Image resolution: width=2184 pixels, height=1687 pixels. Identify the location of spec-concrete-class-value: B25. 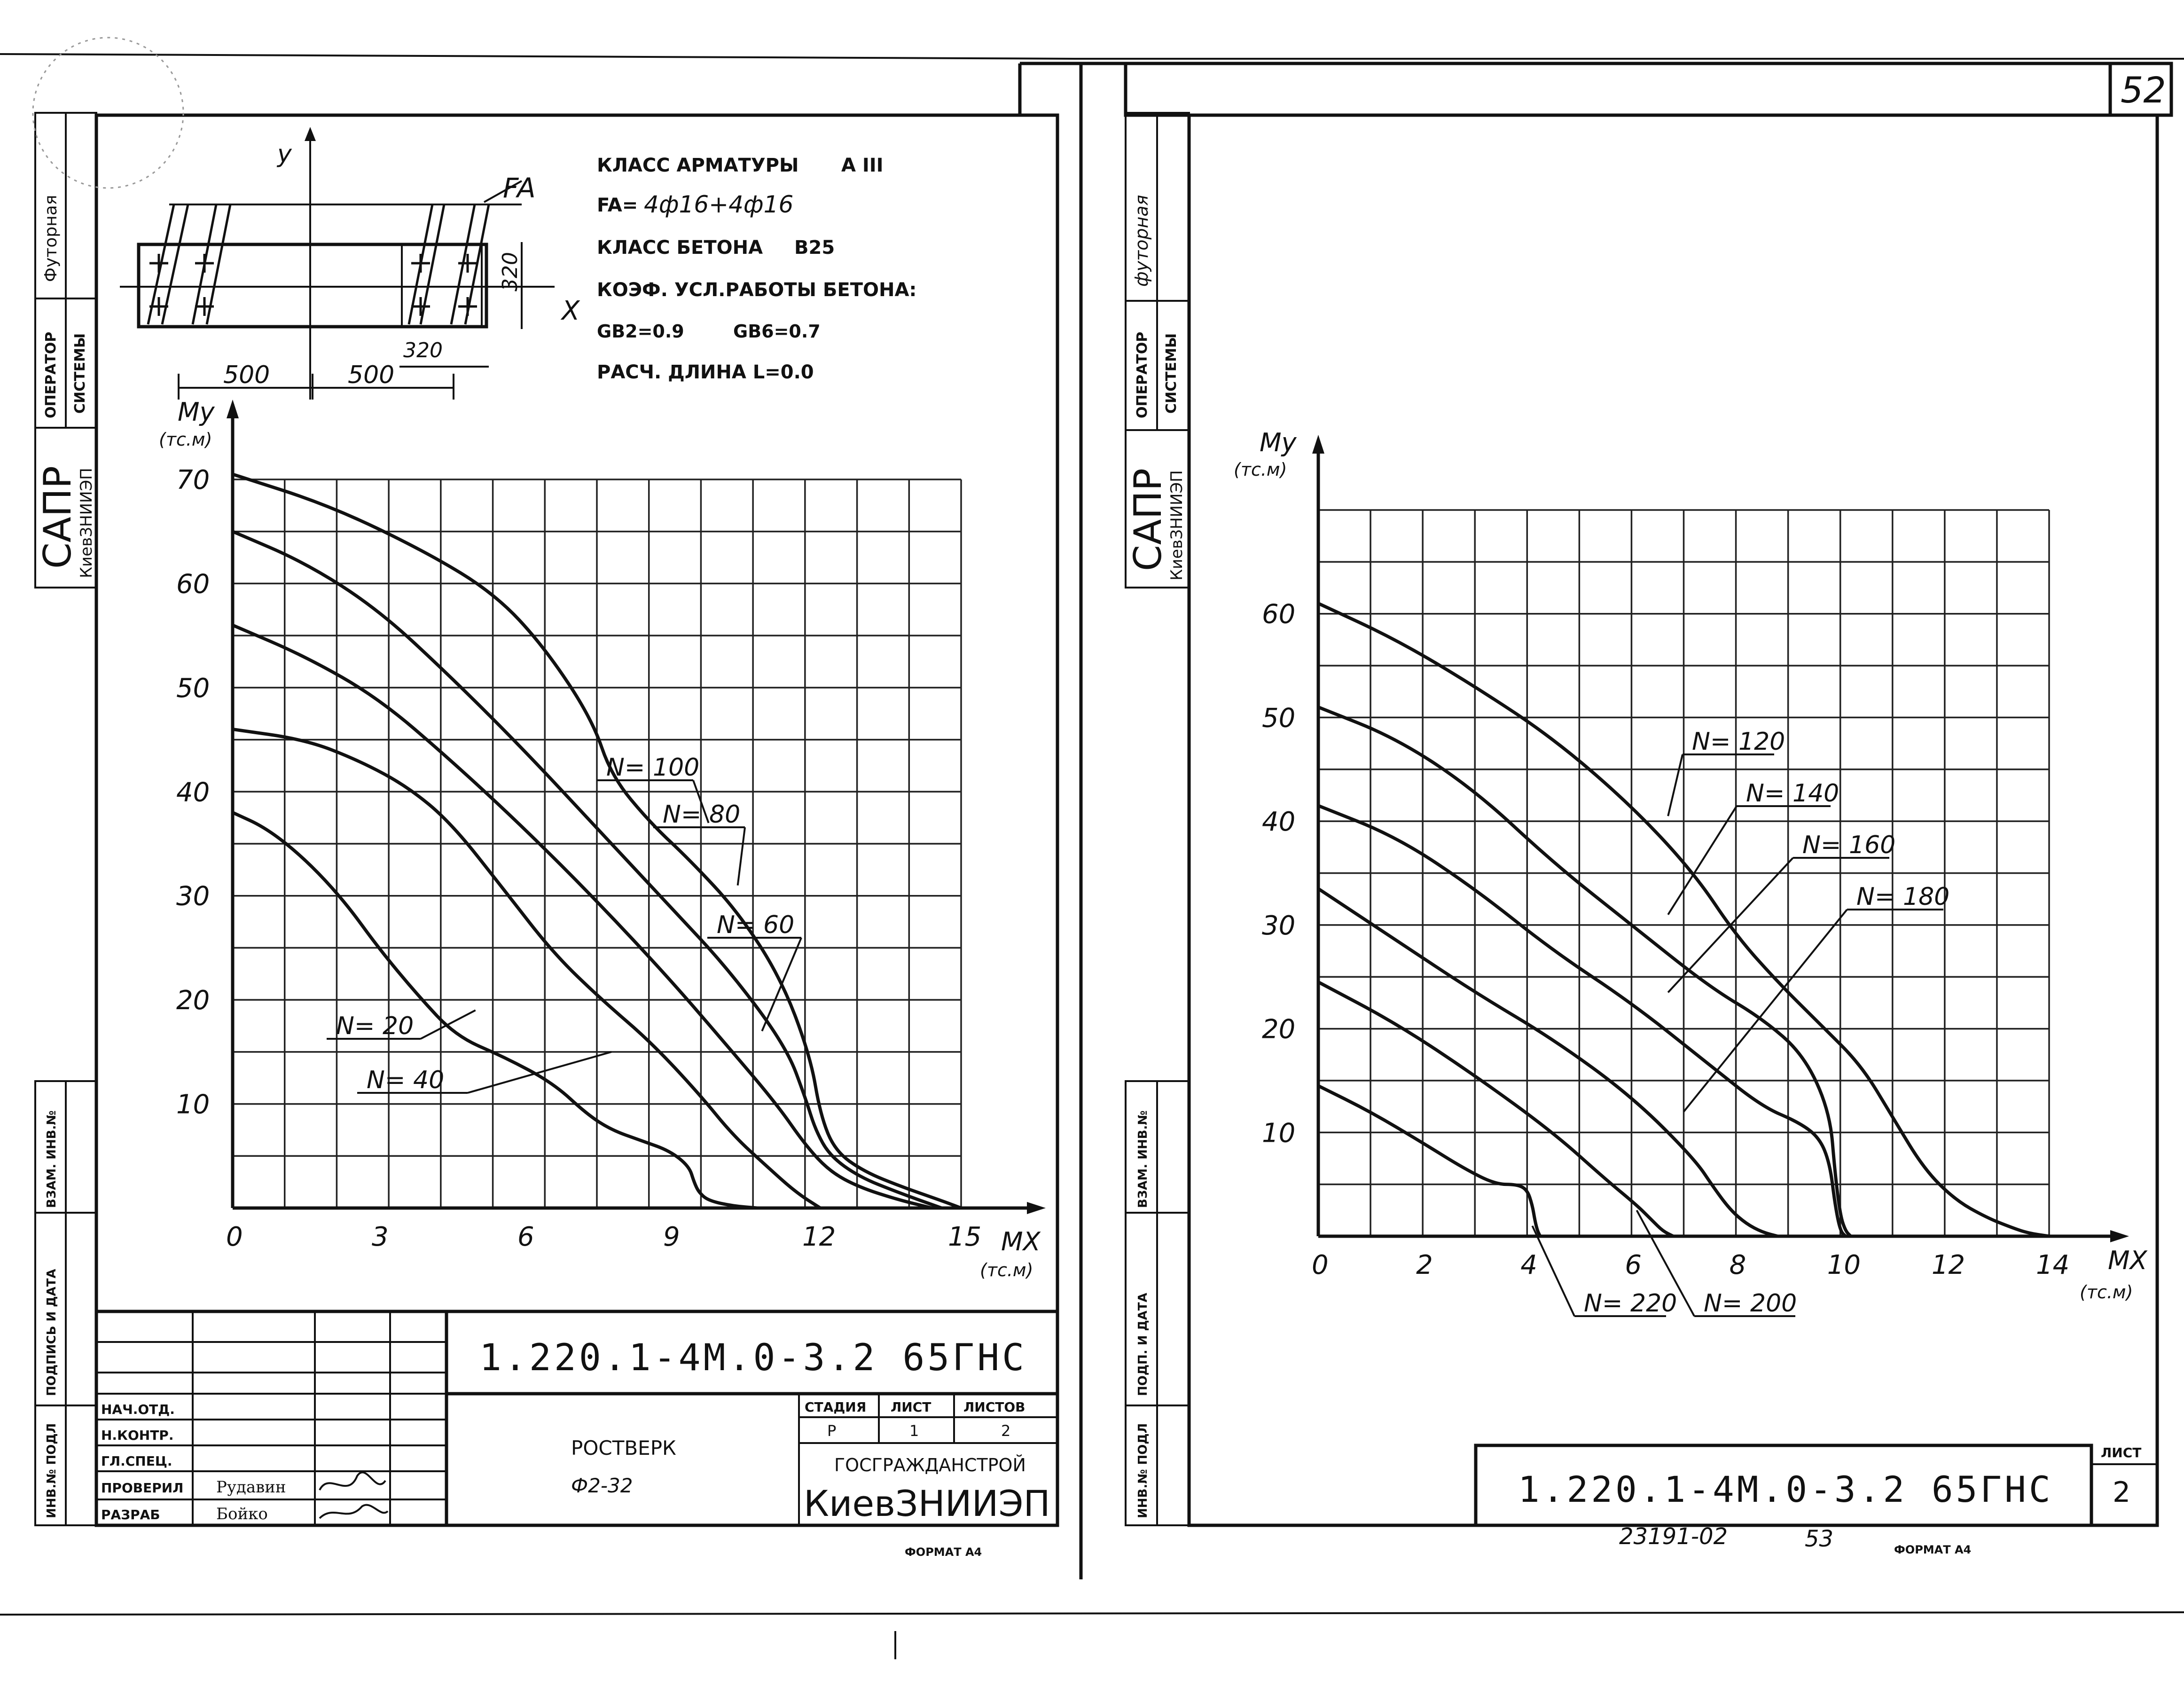
(814, 248).